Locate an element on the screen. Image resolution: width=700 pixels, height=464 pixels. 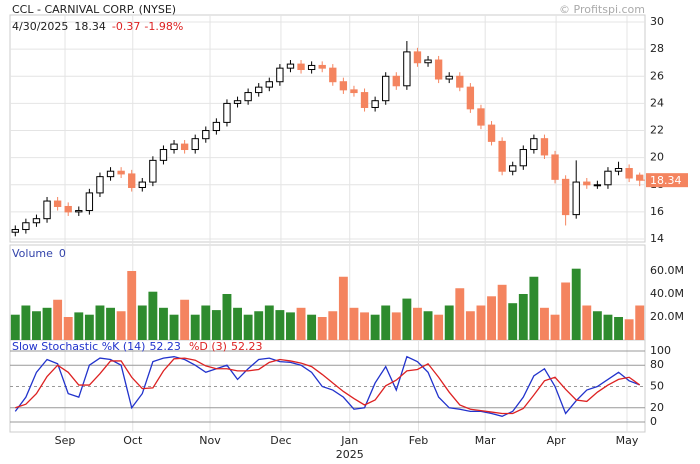
y-tick-label: 16 is located at coordinates (657, 211).